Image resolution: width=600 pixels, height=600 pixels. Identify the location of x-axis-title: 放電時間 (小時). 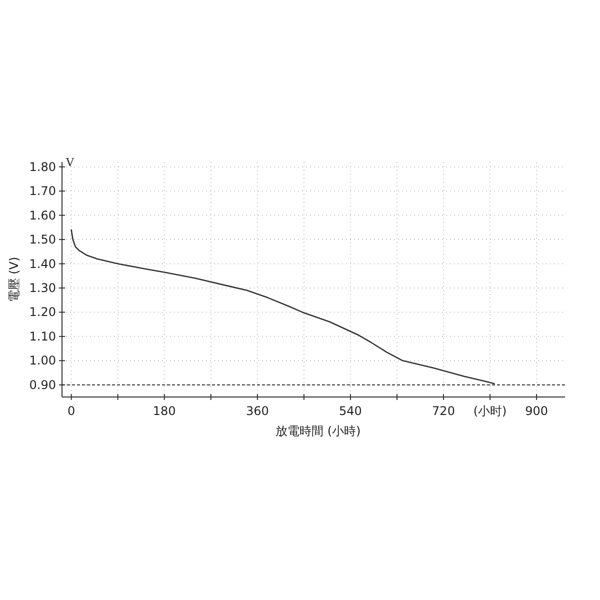
(318, 431).